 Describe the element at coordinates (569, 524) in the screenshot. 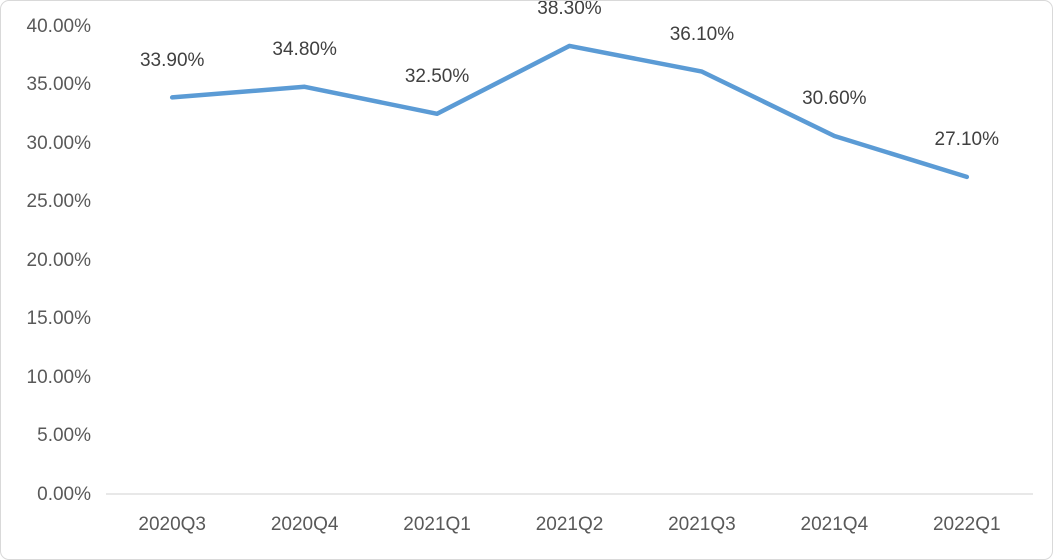

I see `x-axis-tick-label: 2021Q2` at that location.